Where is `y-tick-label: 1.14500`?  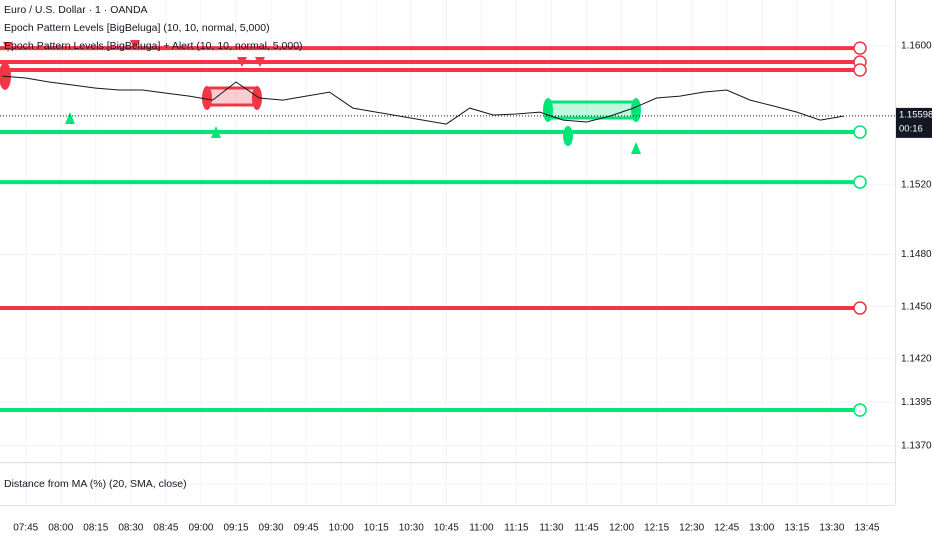 y-tick-label: 1.14500 is located at coordinates (916, 306).